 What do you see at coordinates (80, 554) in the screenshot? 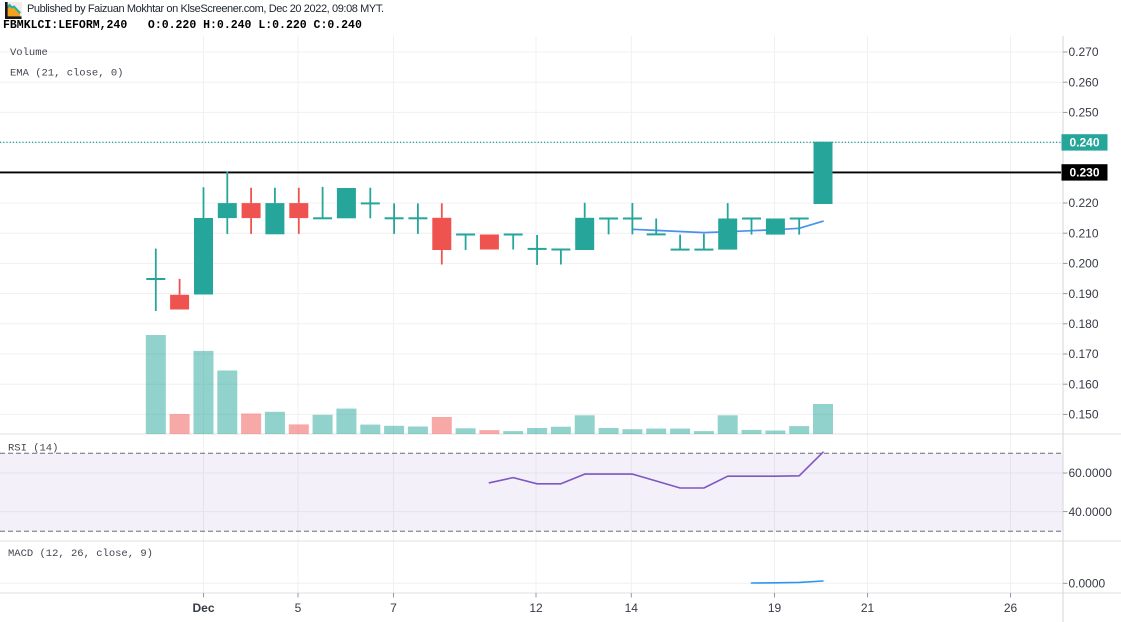
I see `svg-text: MACD (12, 26, close, 9)` at bounding box center [80, 554].